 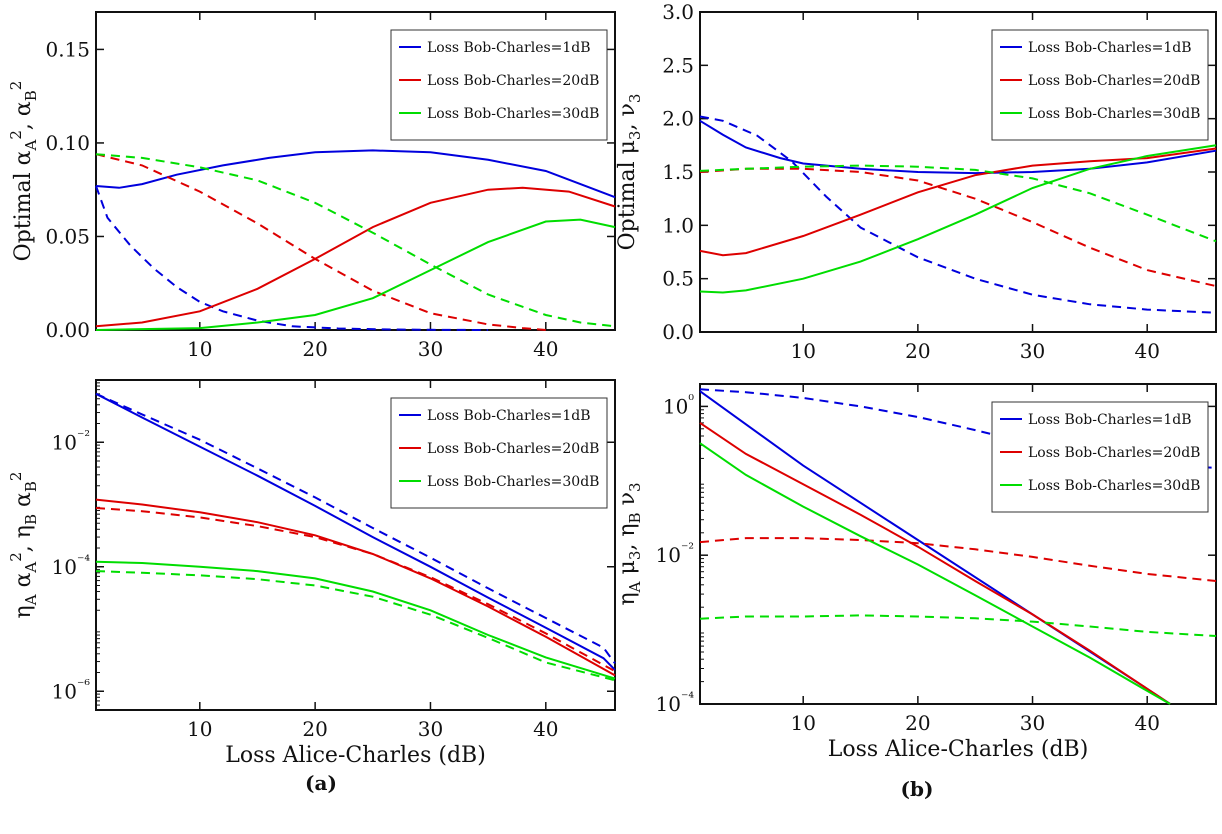 I want to click on y-tick-label: 1.0, so click(x=678, y=225).